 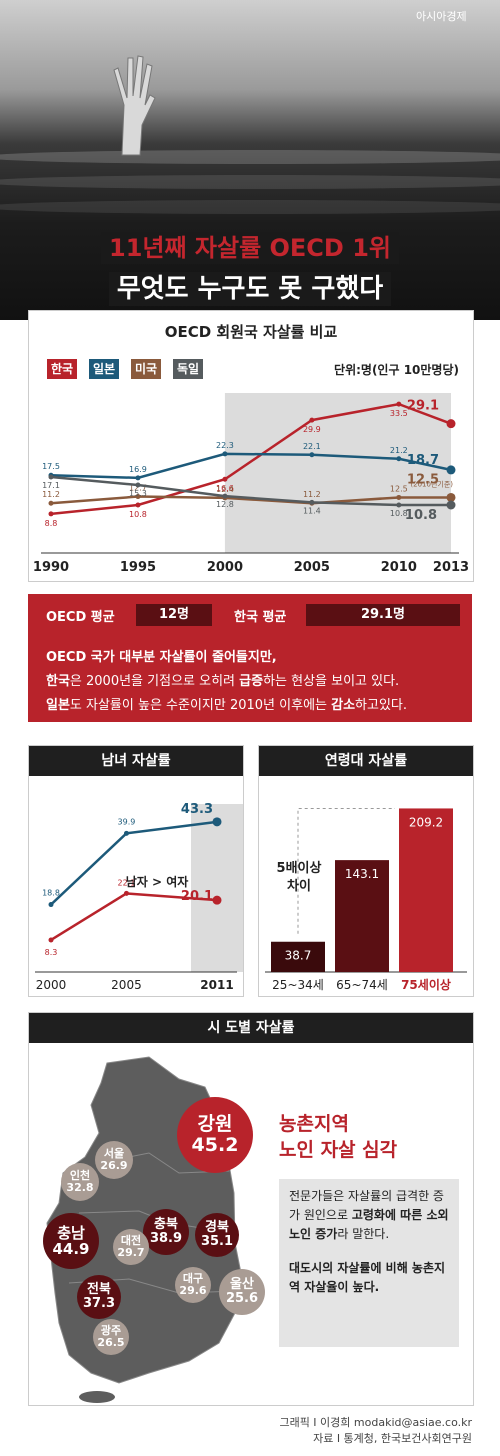 I want to click on title-line-2-text: 무엇도 누구도 못 구했다, so click(x=250, y=289).